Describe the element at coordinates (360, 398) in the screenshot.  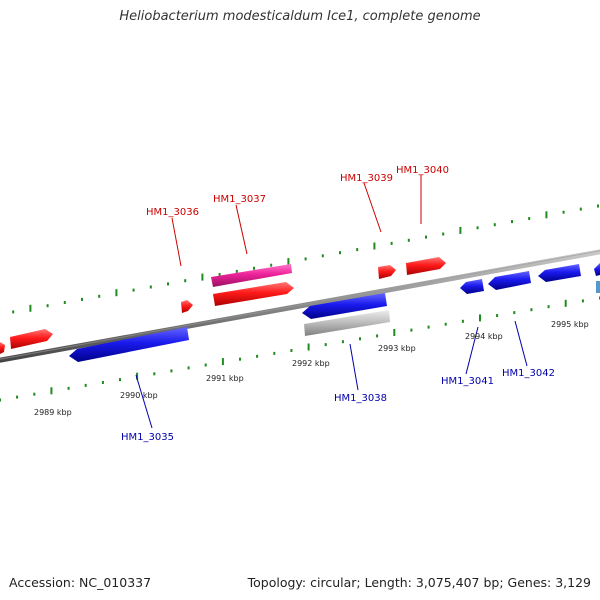
I see `gene-label-hm1-3038: HM1_3038` at that location.